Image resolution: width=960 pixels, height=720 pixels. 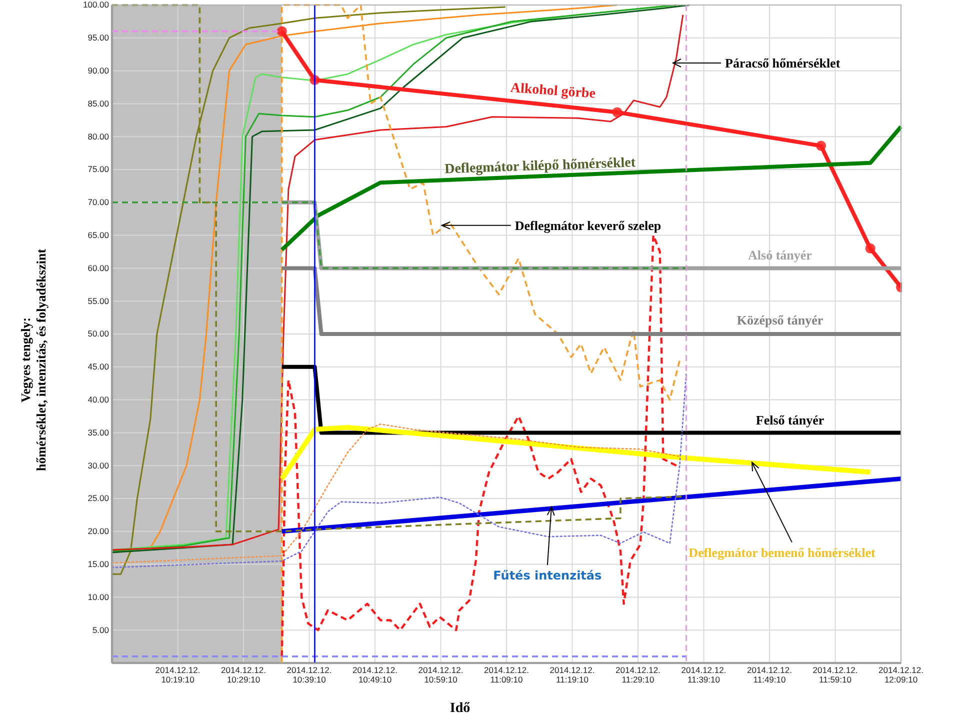 I want to click on x-tick-label: 2014.12.12. 11:59:10, so click(x=835, y=674).